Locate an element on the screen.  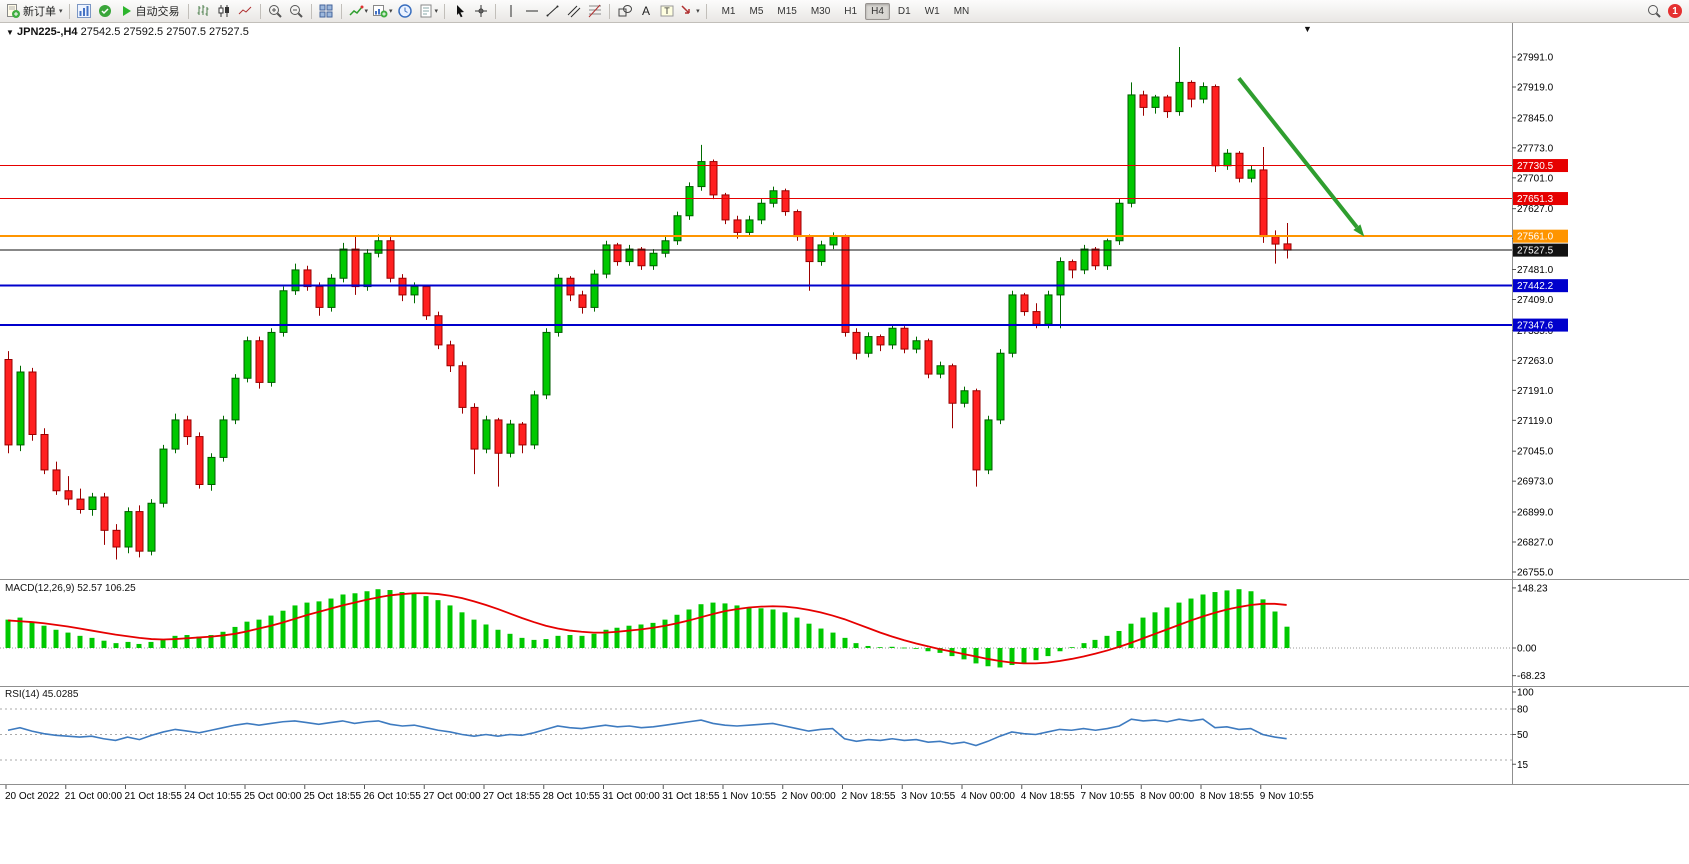
search-button is located at coordinates (1653, 11).